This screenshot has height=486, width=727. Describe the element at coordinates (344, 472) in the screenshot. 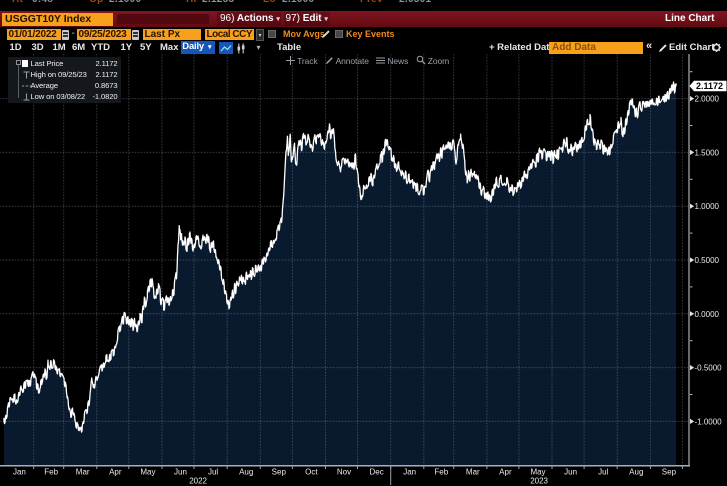

I see `svg-text: Nov` at that location.